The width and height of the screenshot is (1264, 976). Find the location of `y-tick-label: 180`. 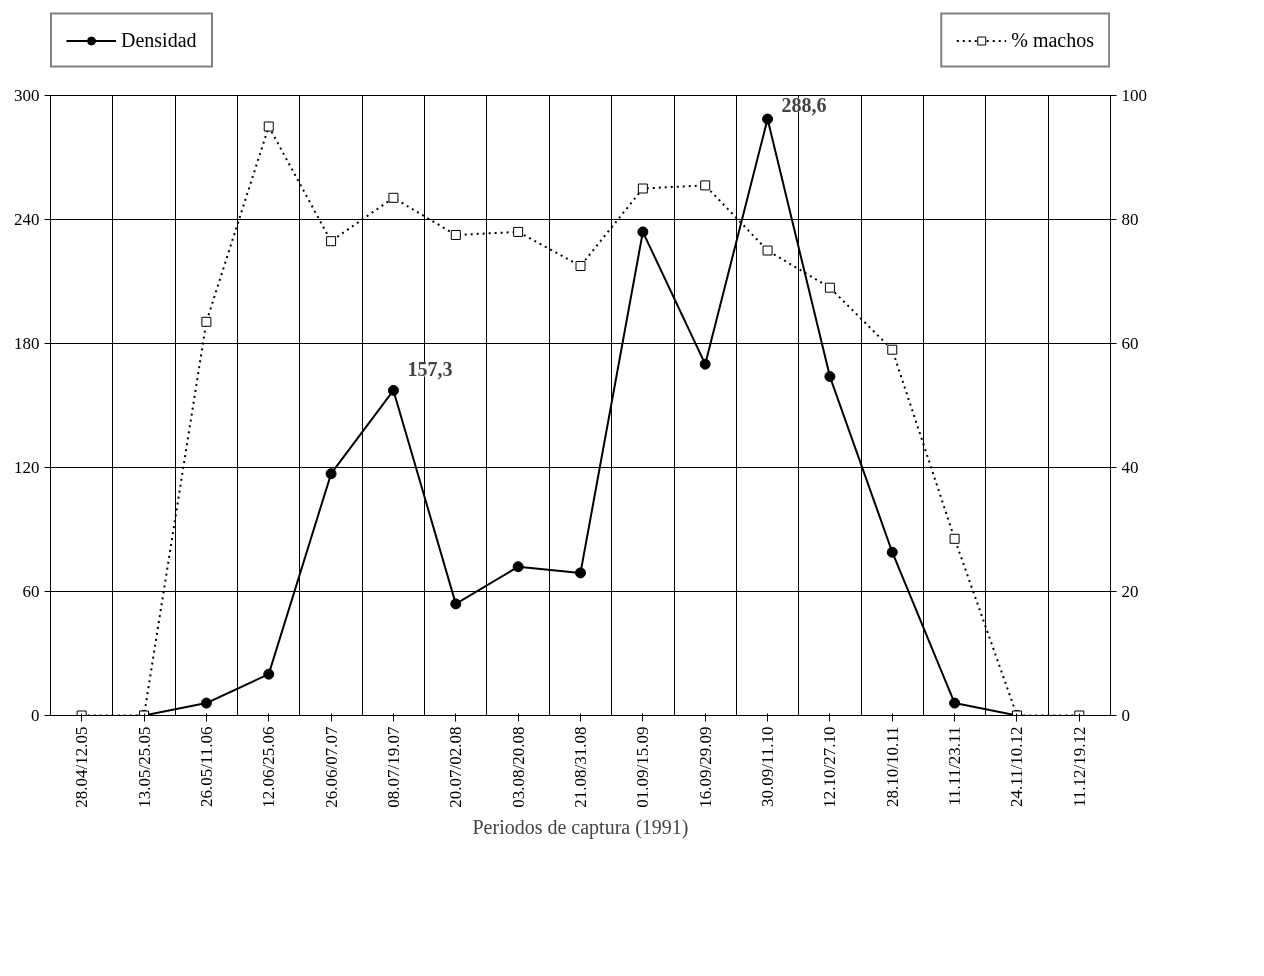

y-tick-label: 180 is located at coordinates (27, 343).